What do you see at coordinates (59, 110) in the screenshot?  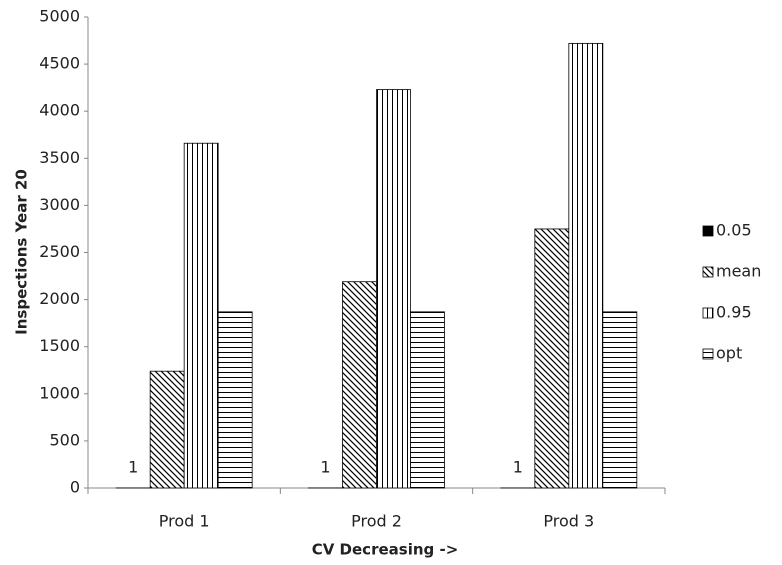 I see `y-tick-label: 4000` at bounding box center [59, 110].